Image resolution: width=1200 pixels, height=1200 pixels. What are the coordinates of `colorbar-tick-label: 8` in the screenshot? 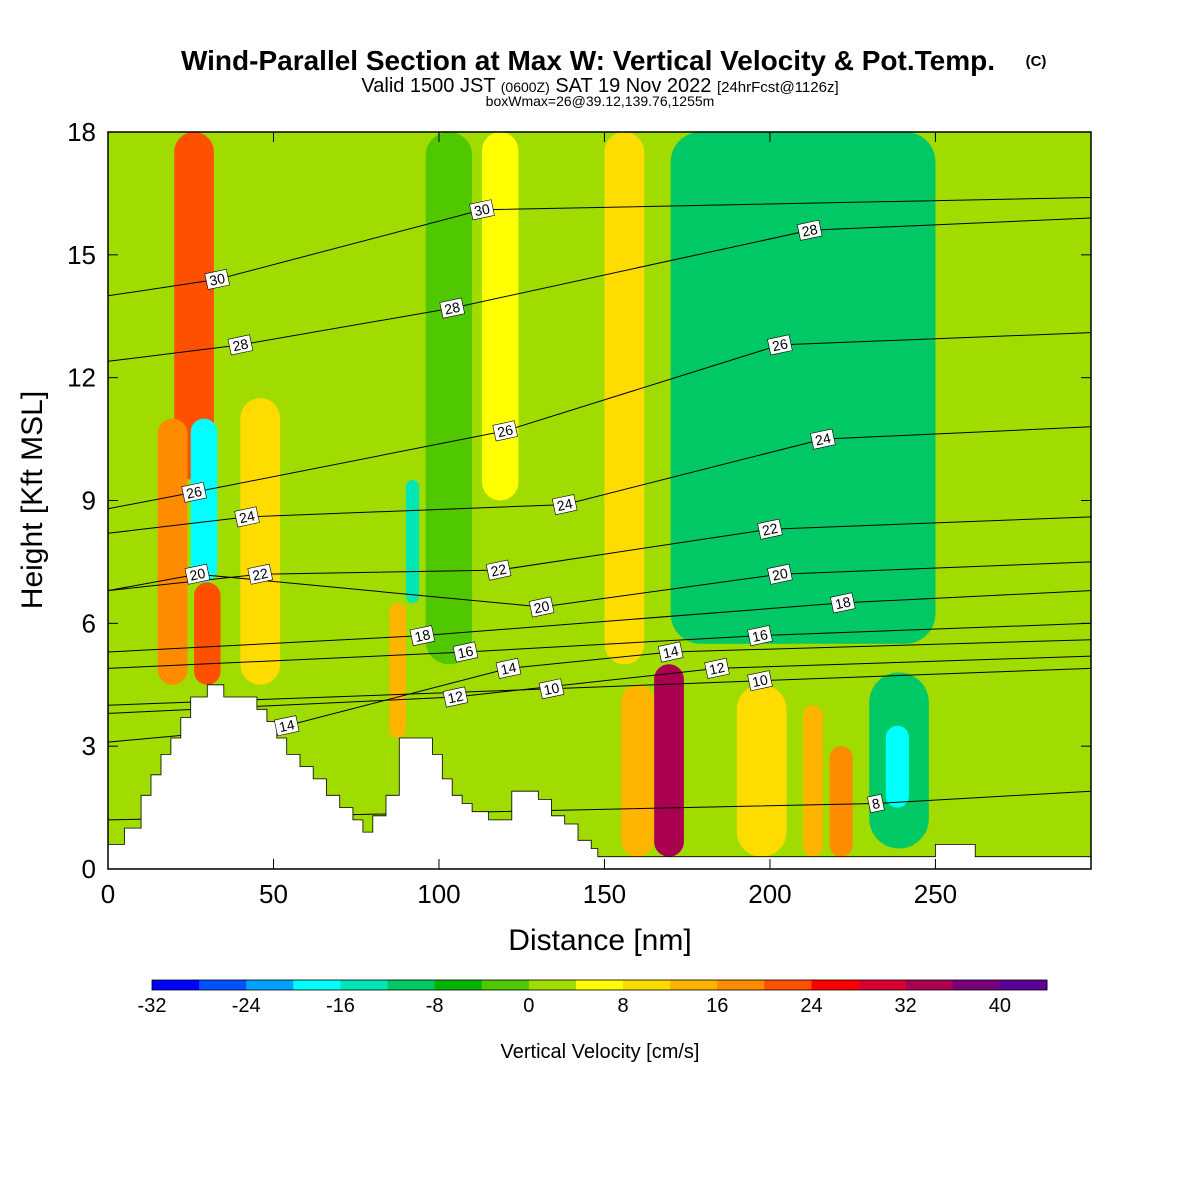 It's located at (622, 1006).